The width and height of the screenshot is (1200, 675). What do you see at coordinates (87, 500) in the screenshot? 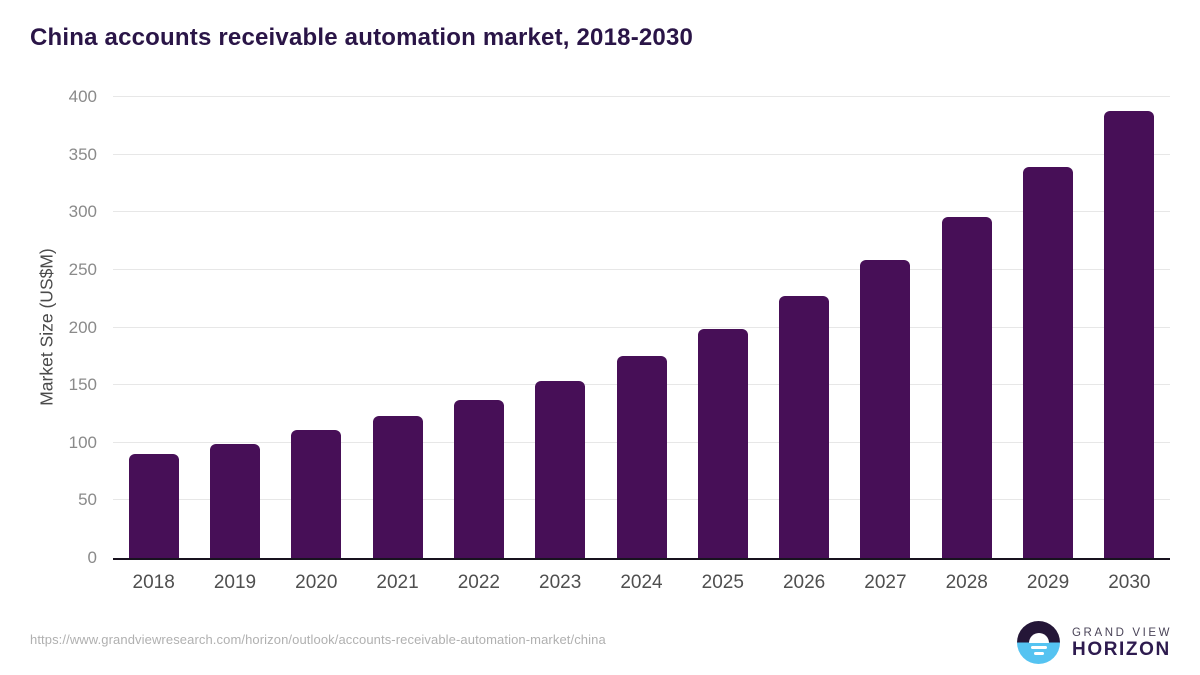
I see `y-tick-50: 50` at bounding box center [87, 500].